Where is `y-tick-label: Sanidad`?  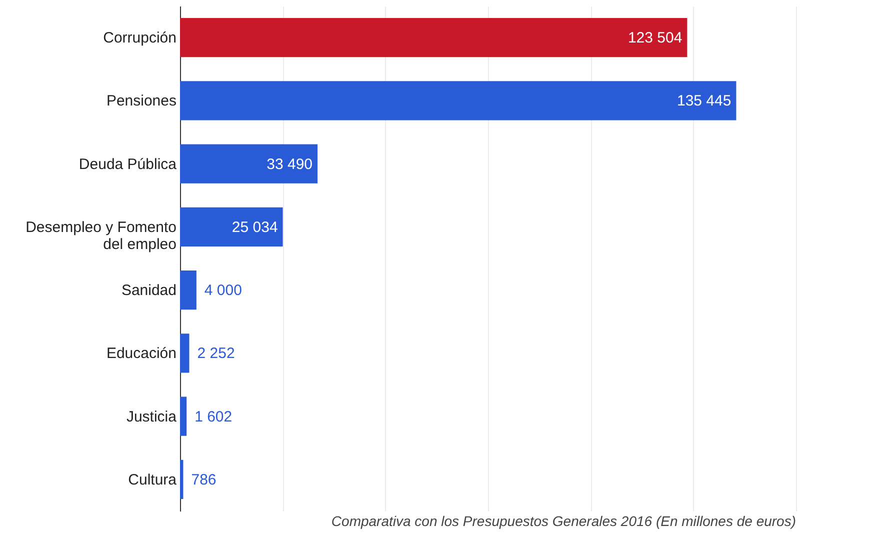
y-tick-label: Sanidad is located at coordinates (148, 291).